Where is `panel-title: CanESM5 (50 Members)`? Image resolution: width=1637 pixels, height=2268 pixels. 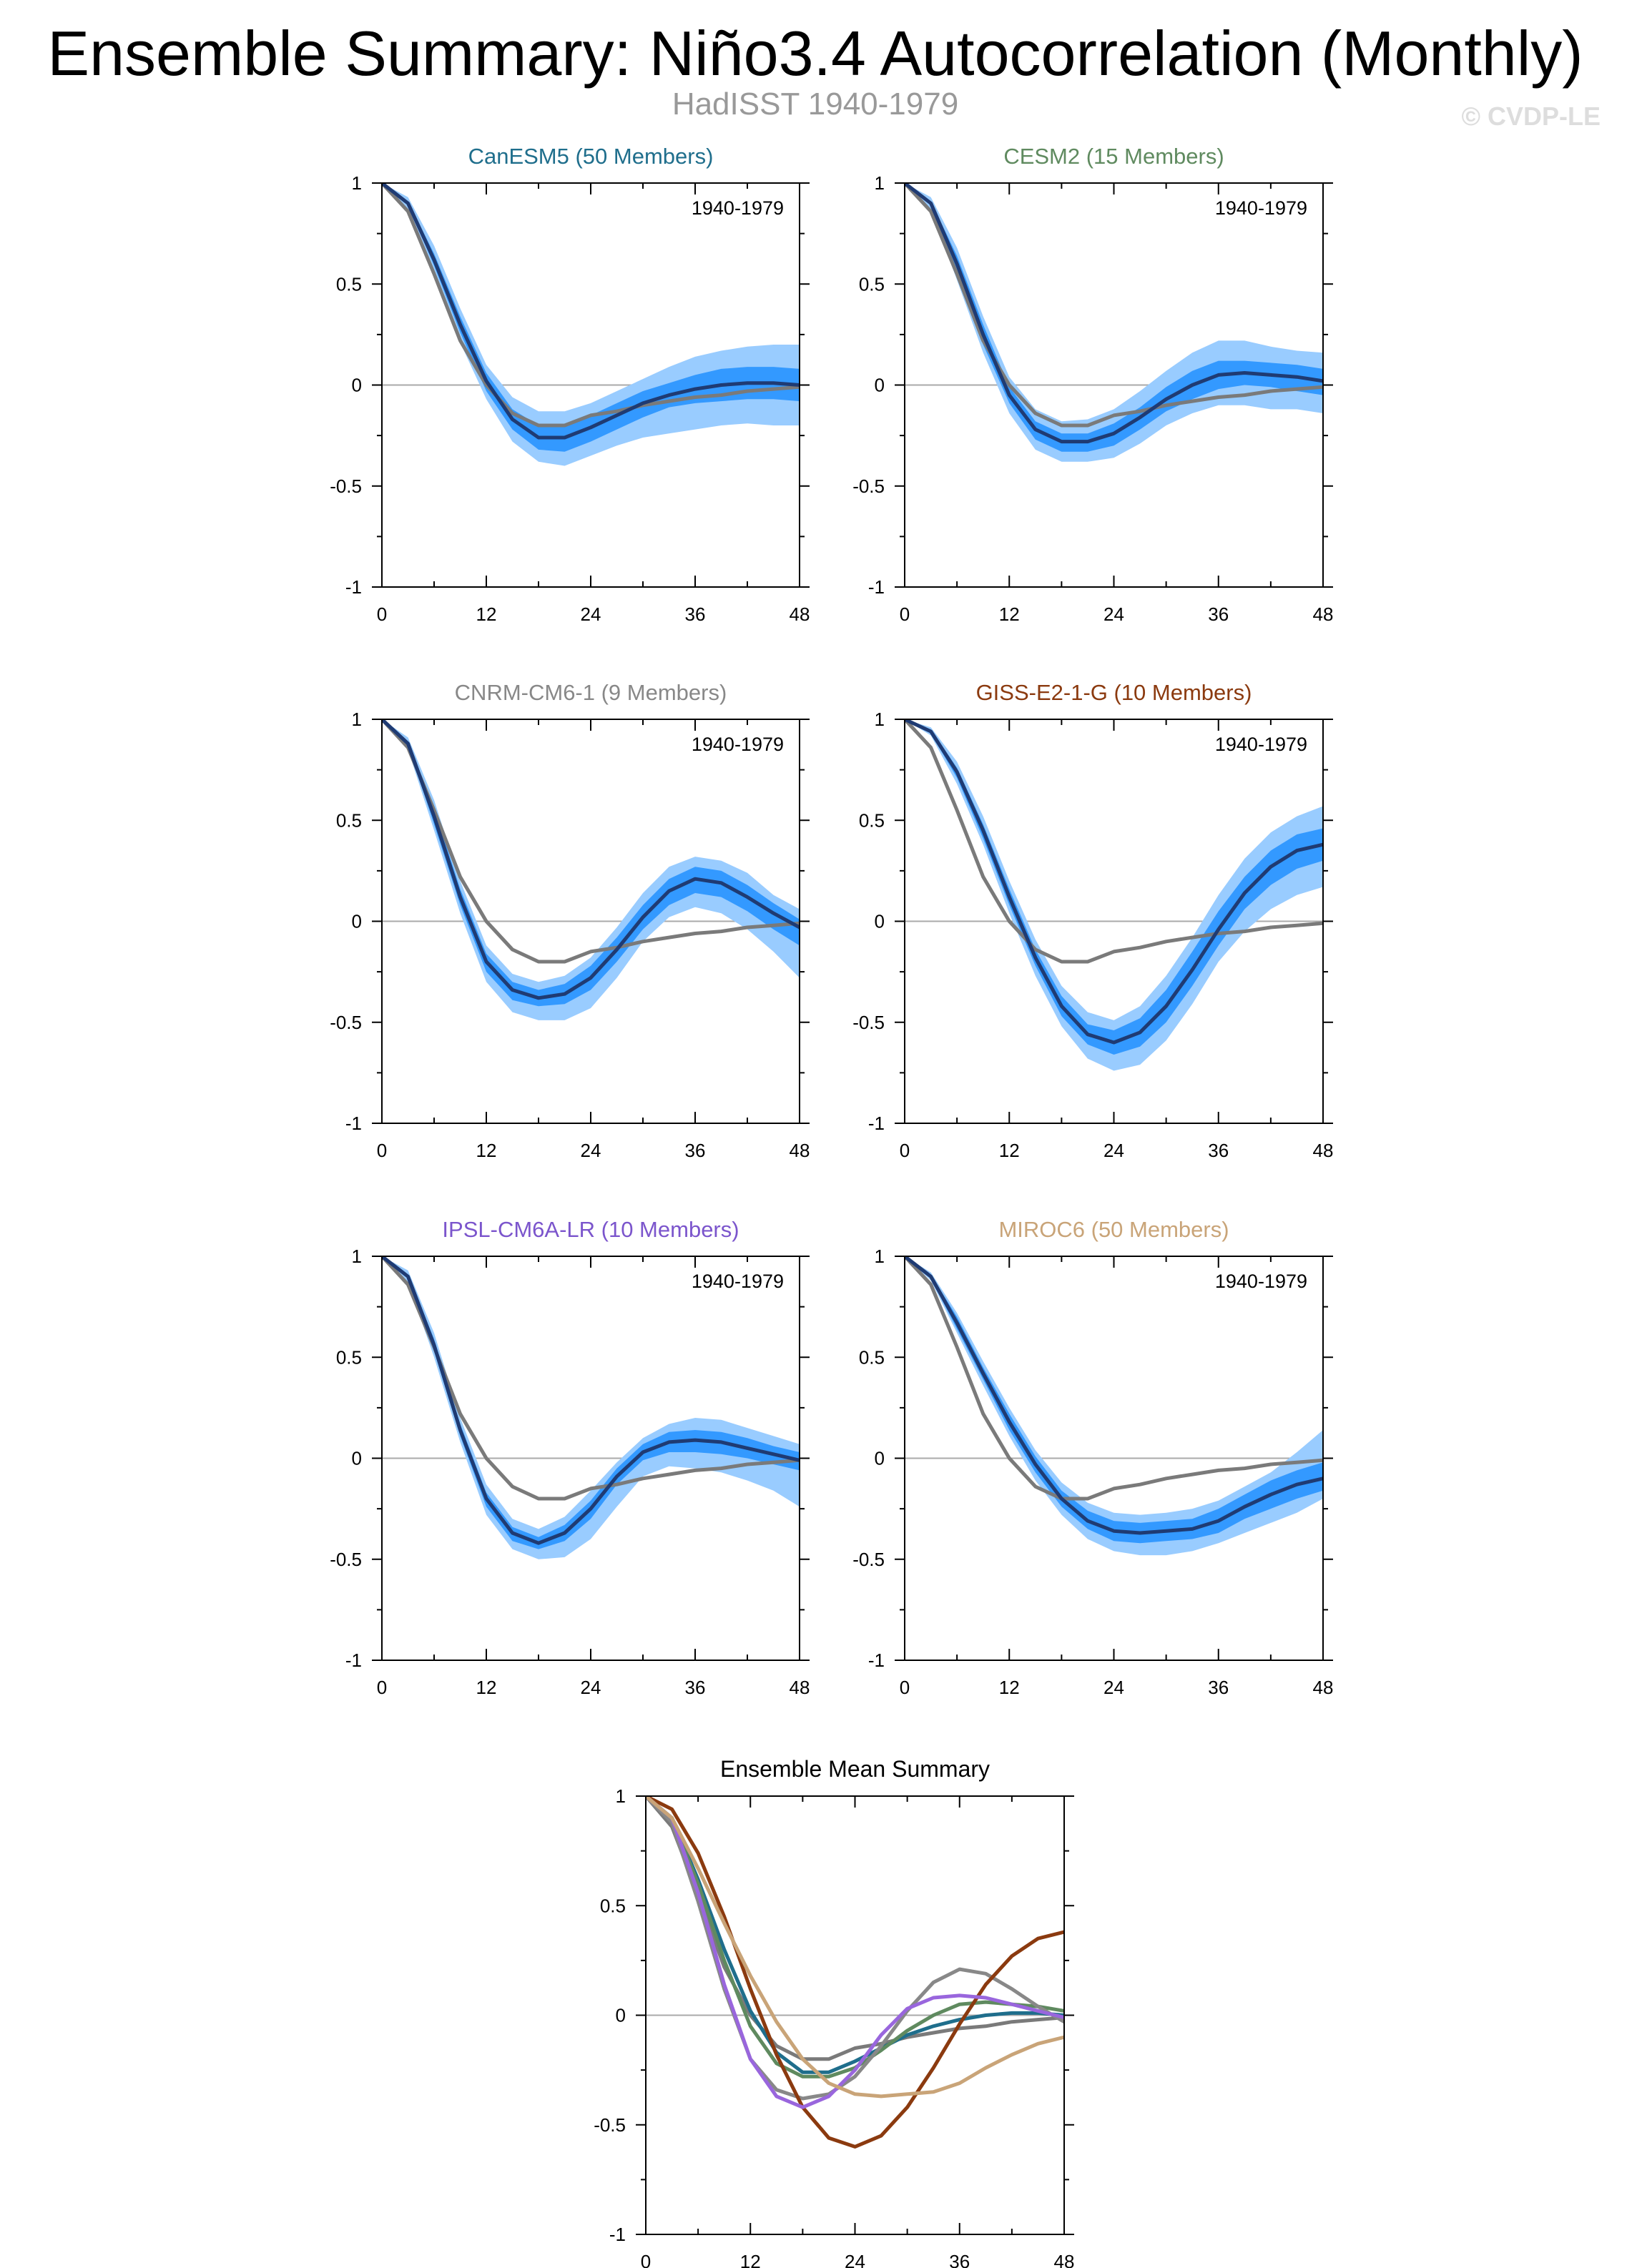
panel-title: CanESM5 (50 Members) is located at coordinates (591, 156).